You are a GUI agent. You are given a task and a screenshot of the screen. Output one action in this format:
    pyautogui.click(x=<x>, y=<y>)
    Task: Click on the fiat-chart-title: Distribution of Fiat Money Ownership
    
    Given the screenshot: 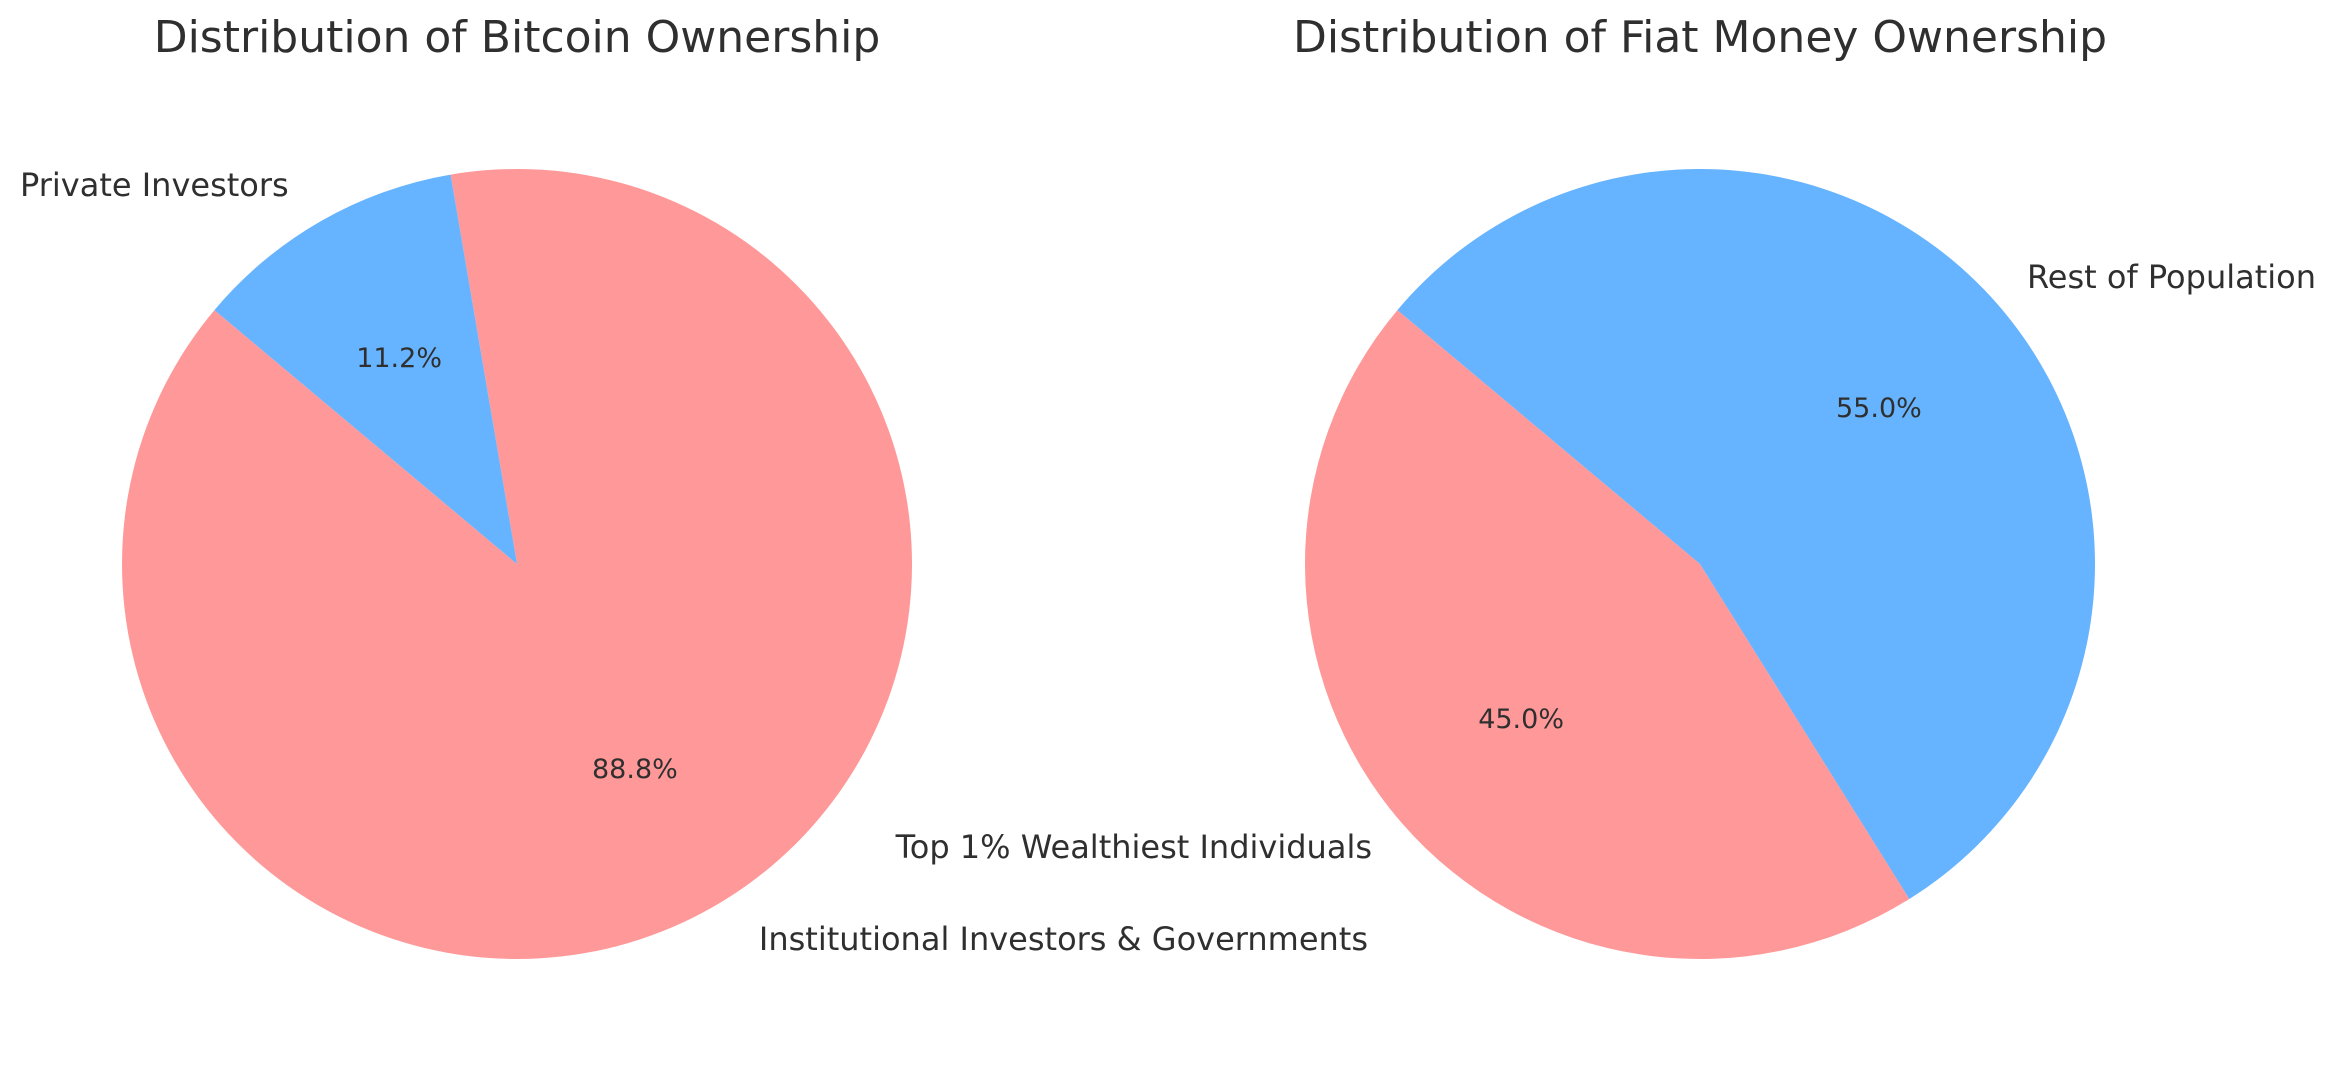 What is the action you would take?
    pyautogui.click(x=1700, y=37)
    